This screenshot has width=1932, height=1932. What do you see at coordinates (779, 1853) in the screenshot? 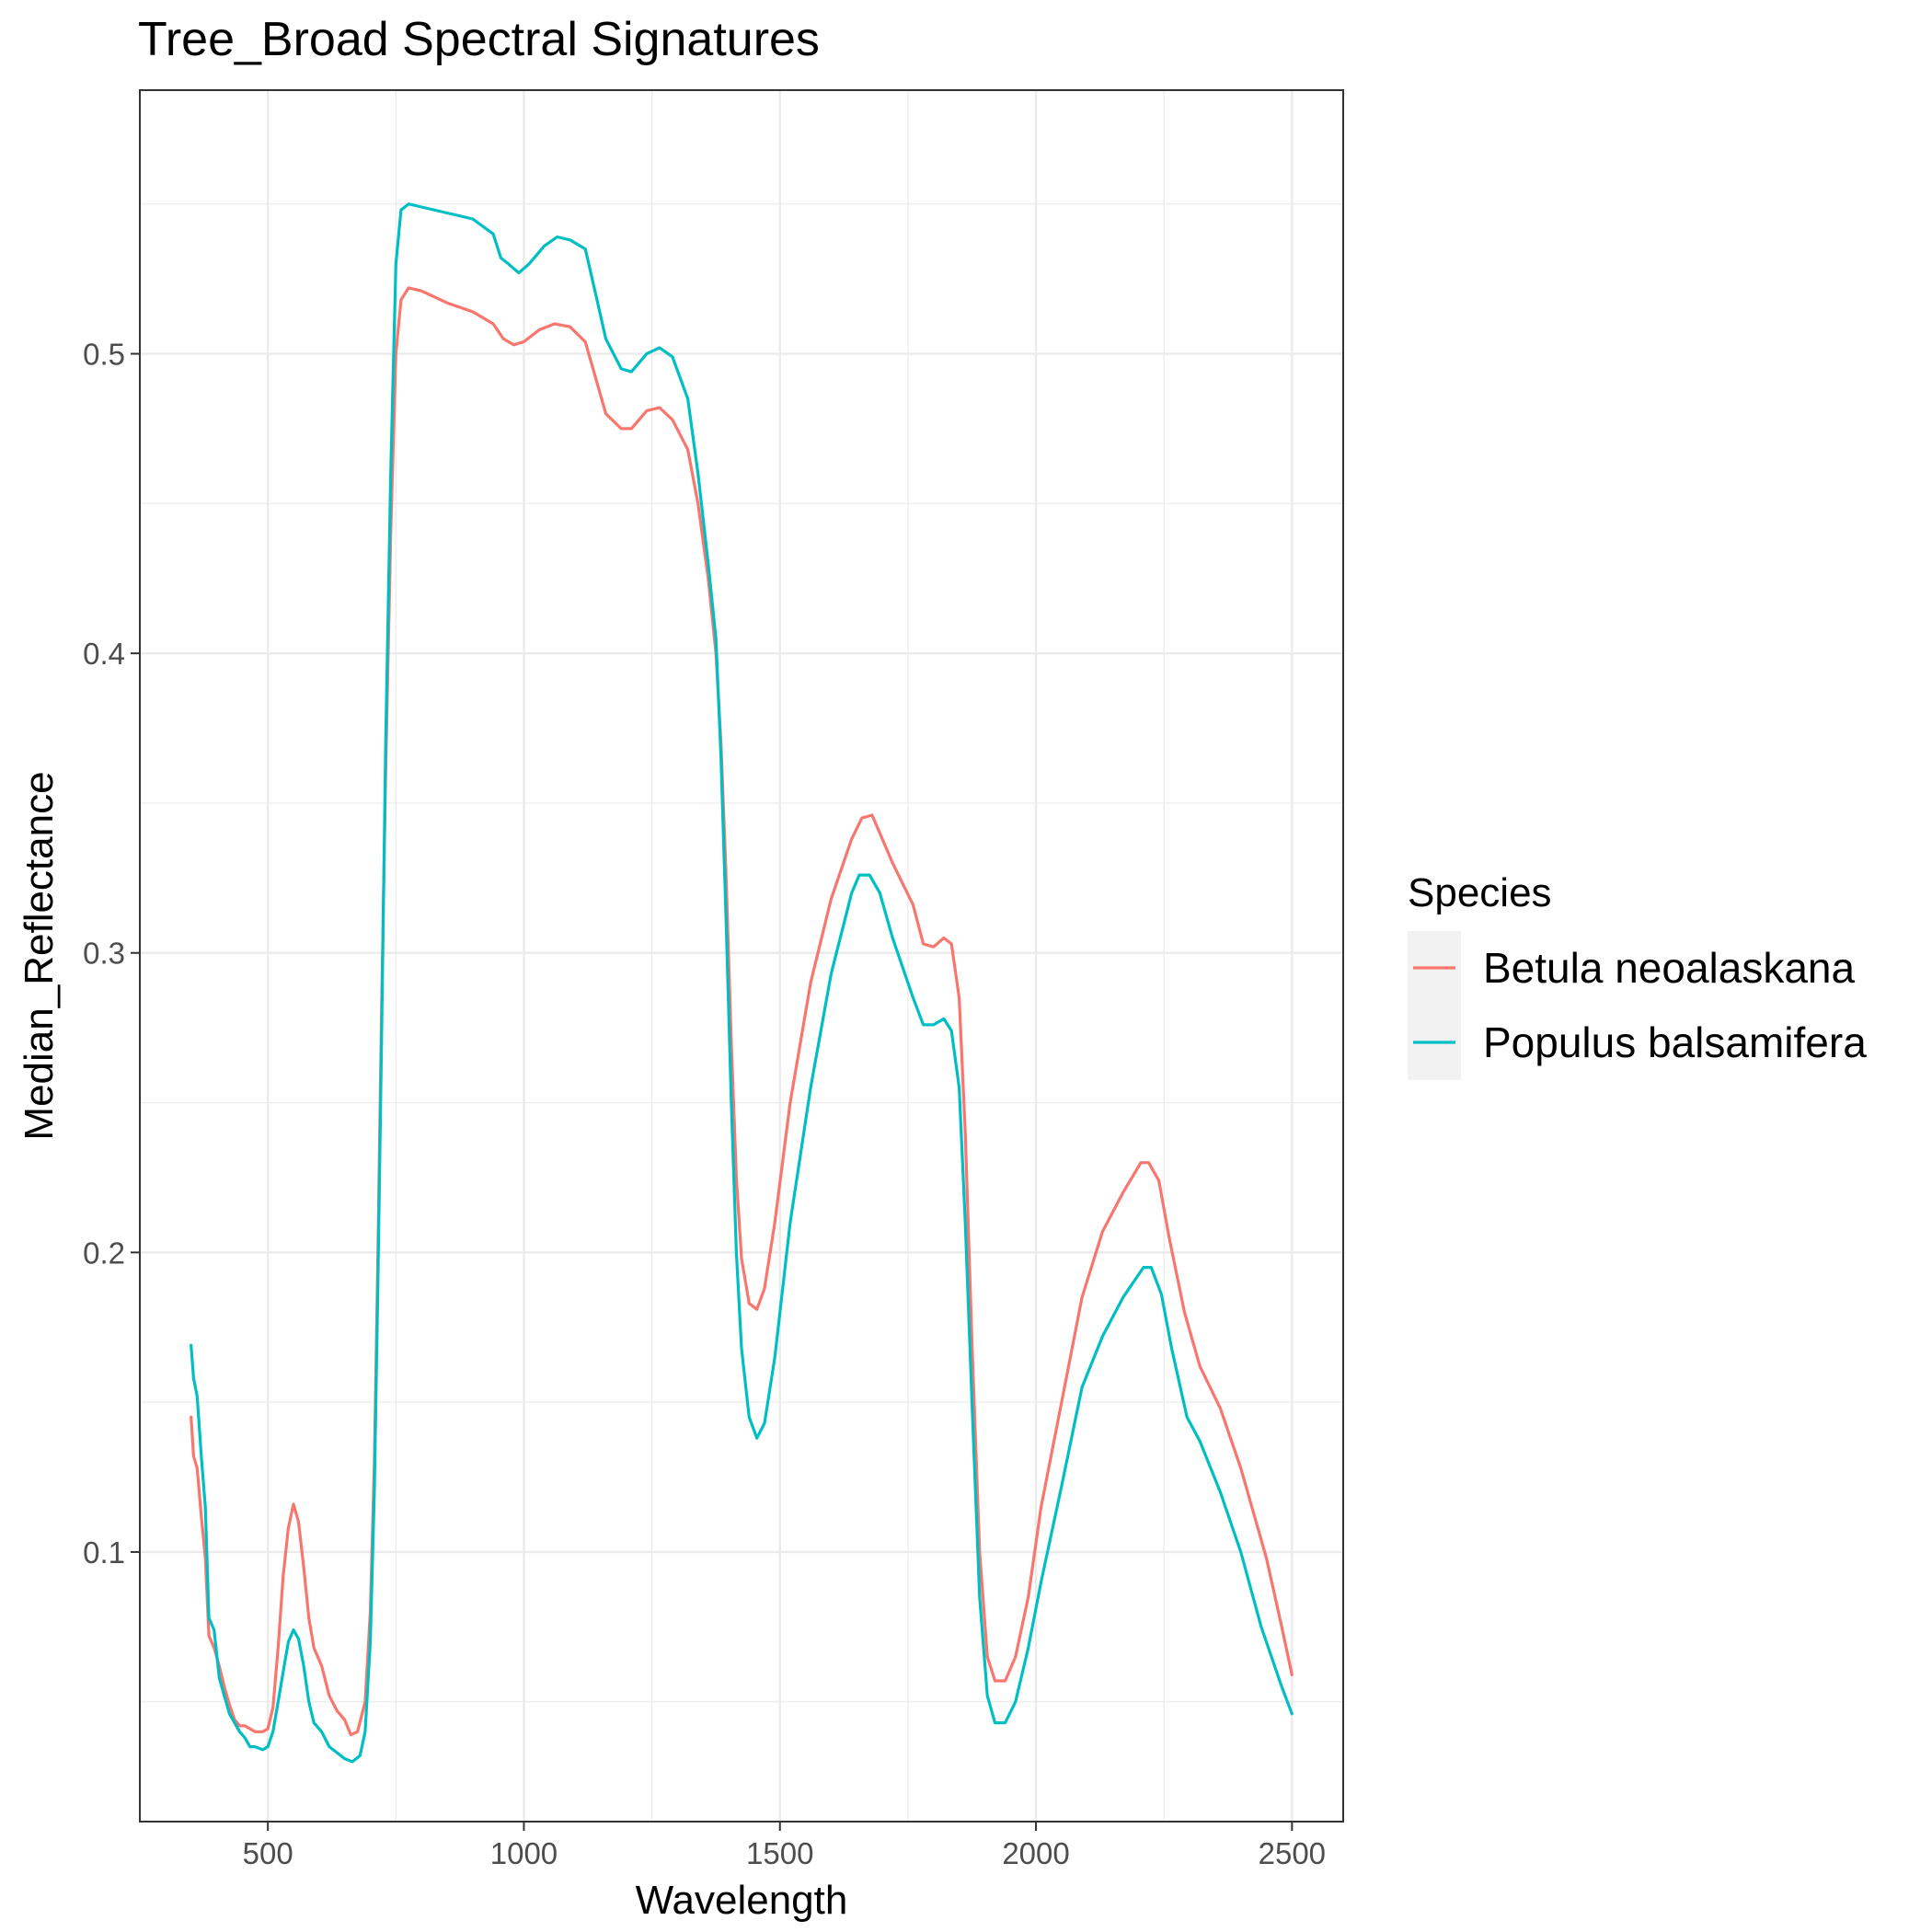
I see `x-tick-label: 1500` at bounding box center [779, 1853].